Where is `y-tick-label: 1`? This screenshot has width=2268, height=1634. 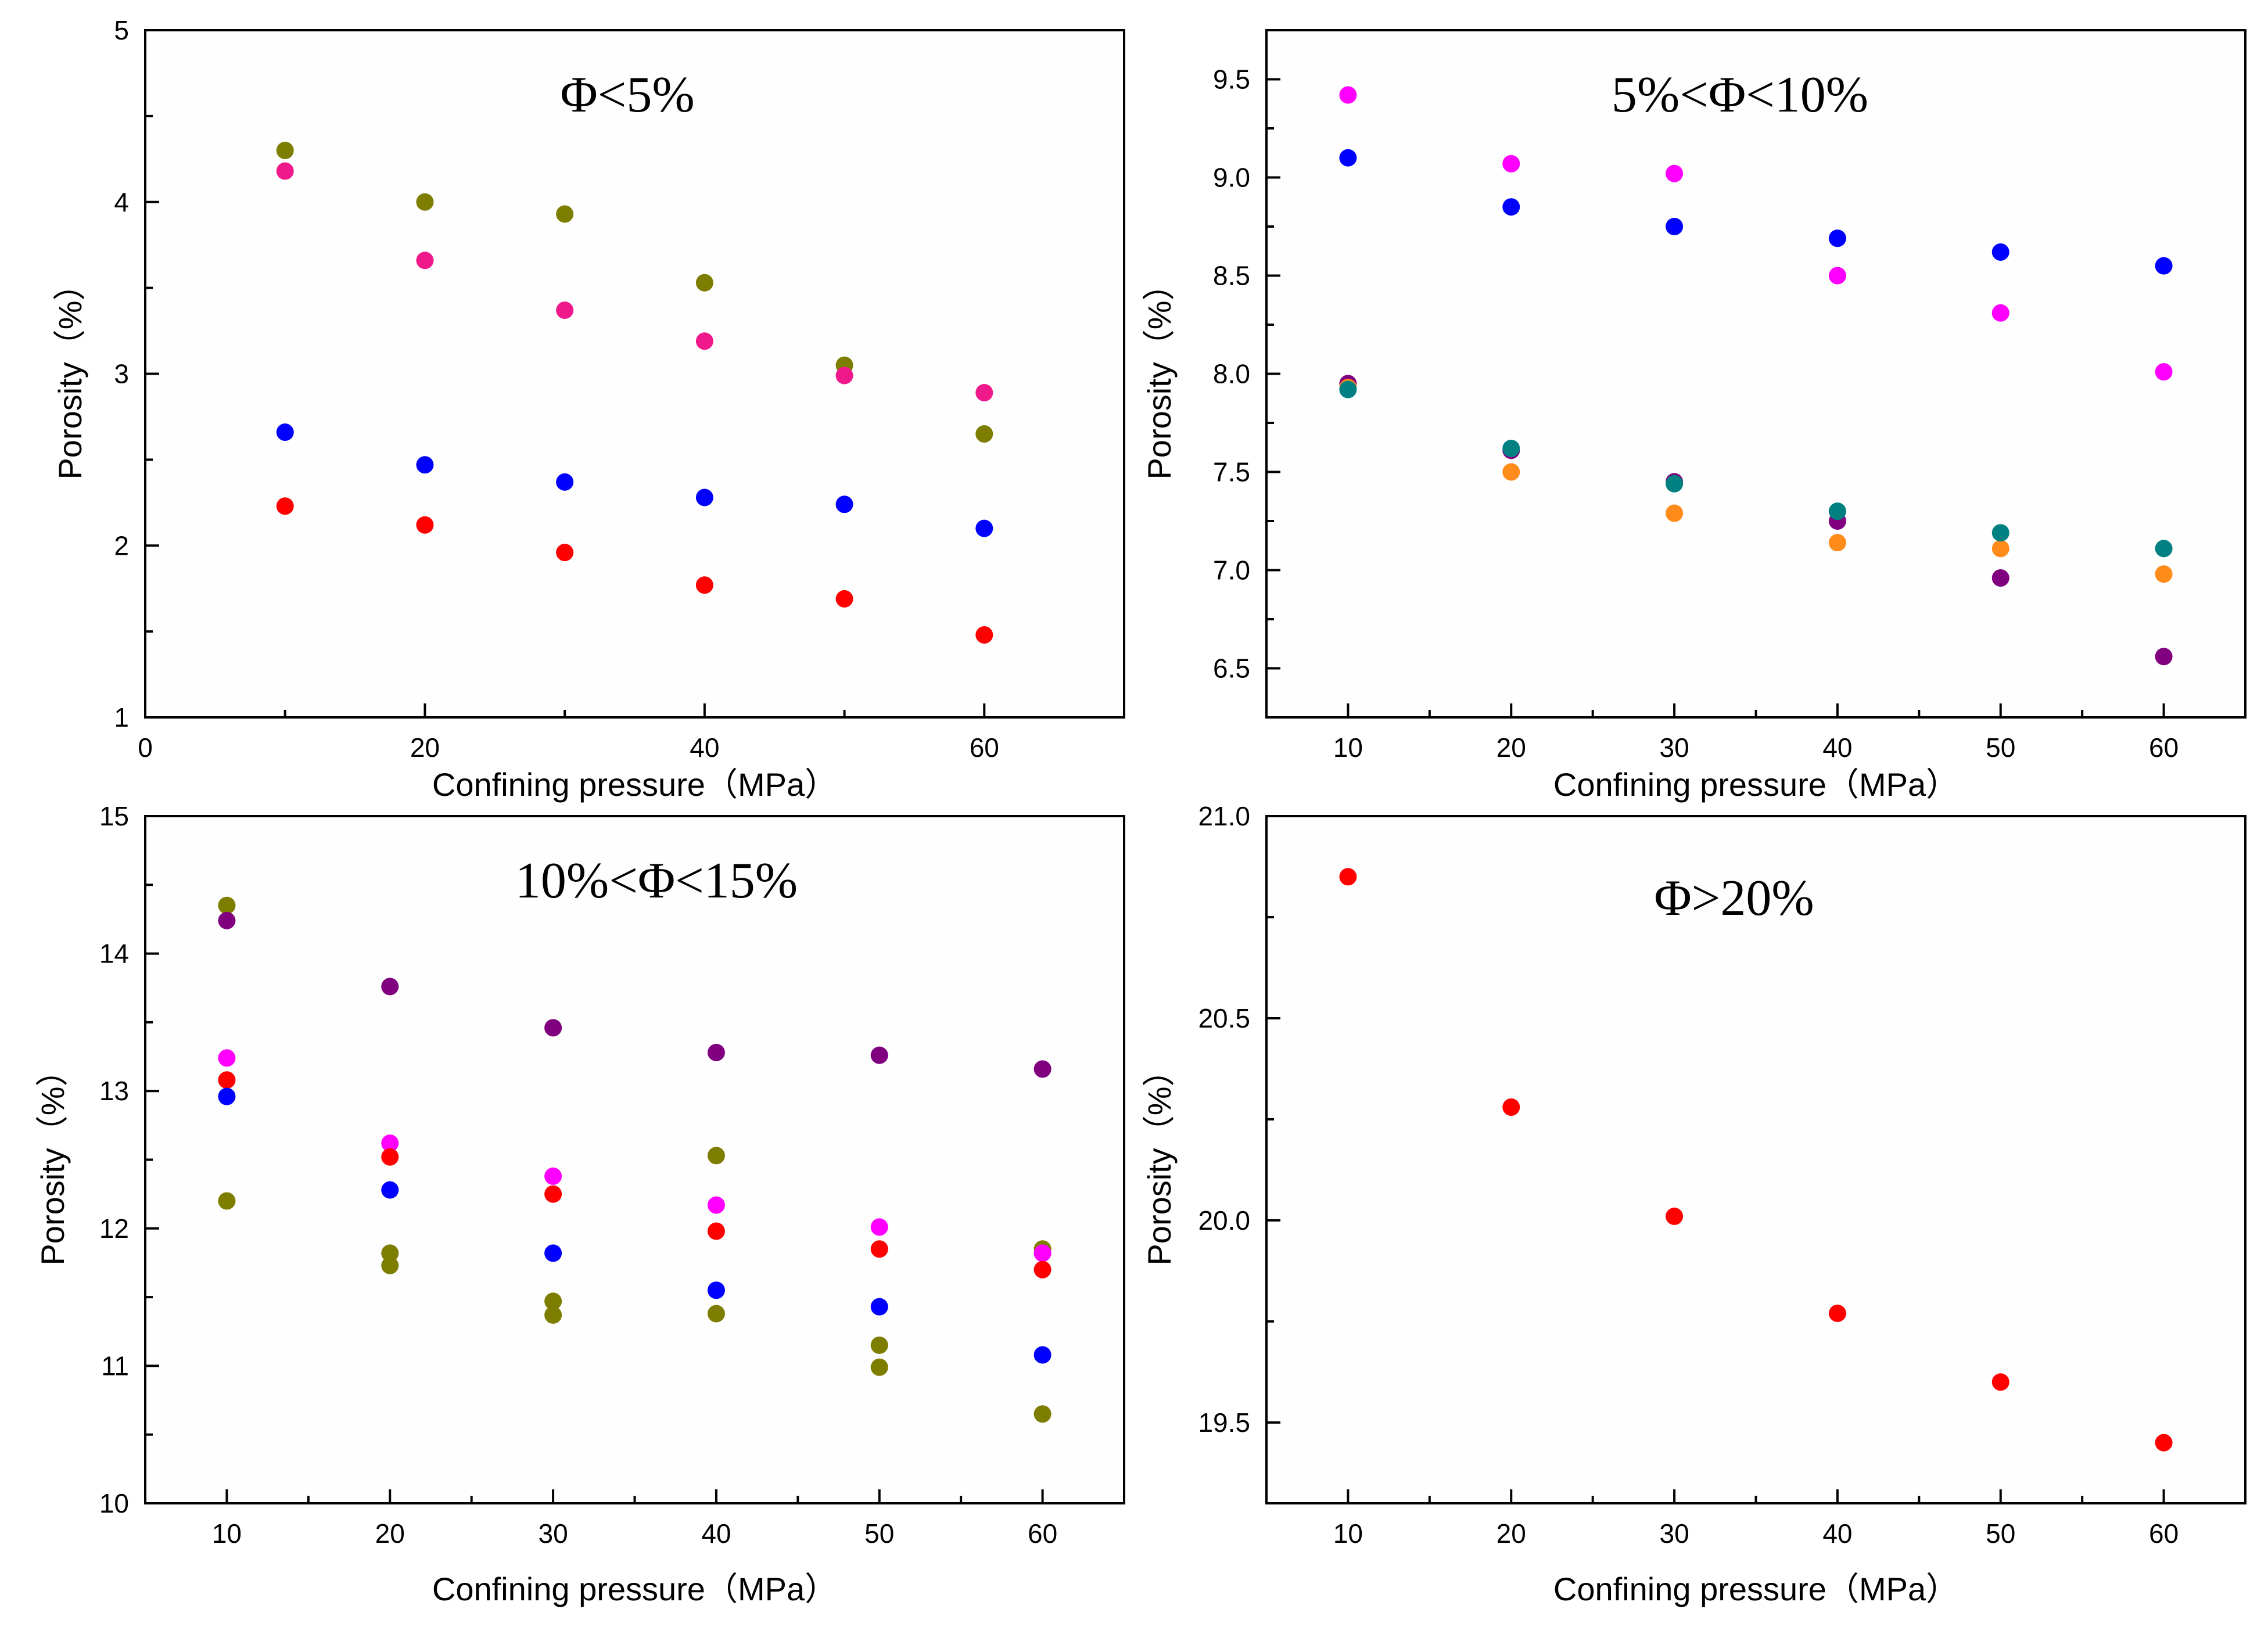 y-tick-label: 1 is located at coordinates (121, 717).